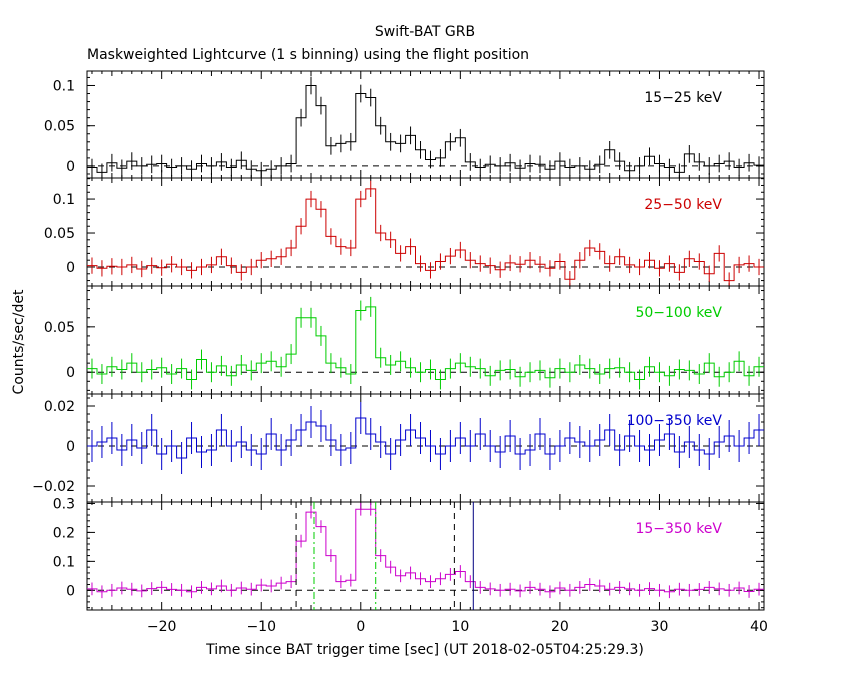 Image resolution: width=850 pixels, height=685 pixels. What do you see at coordinates (59, 407) in the screenshot?
I see `y-tick-label: 0.02` at bounding box center [59, 407].